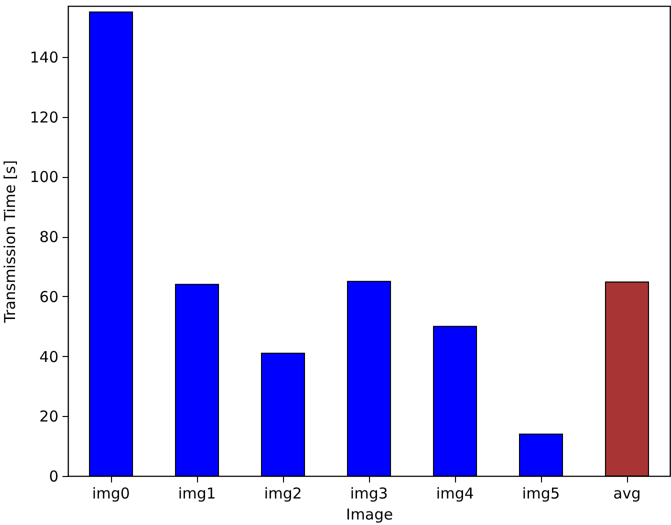  I want to click on y-tick-label: 100, so click(44, 177).